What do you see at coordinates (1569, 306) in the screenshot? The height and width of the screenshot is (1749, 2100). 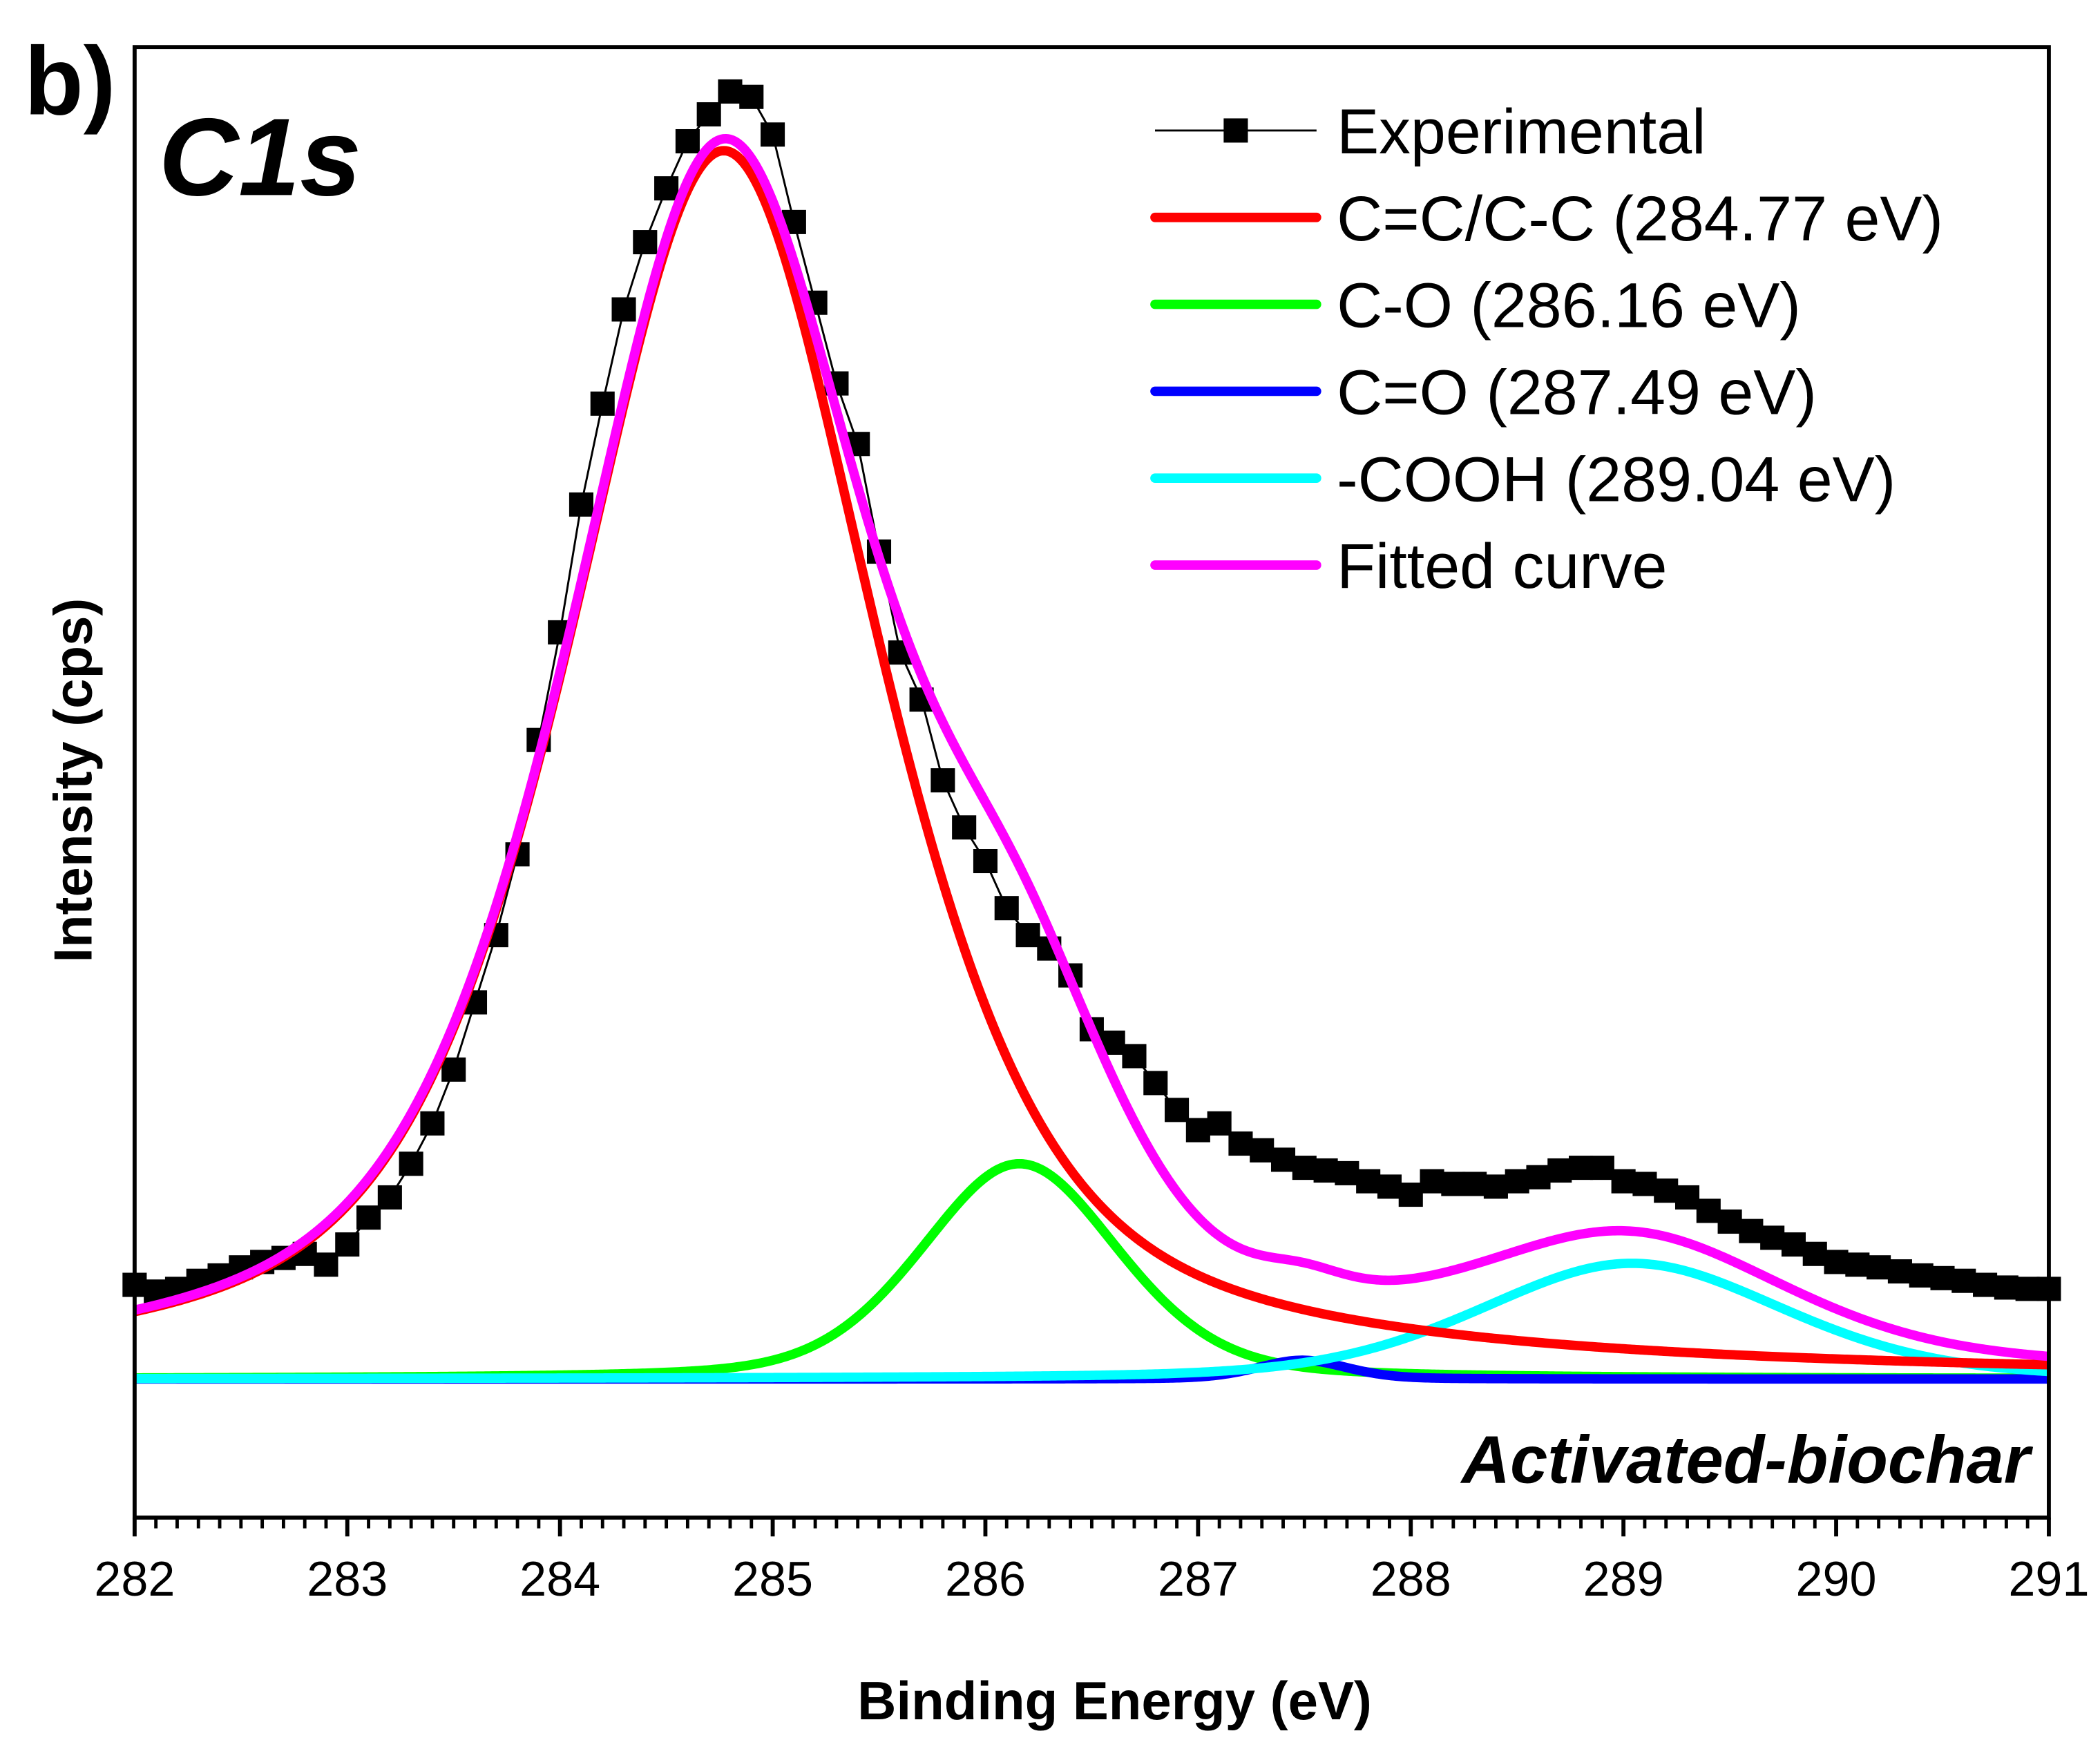 I see `legend-label: C-O (286.16 eV)` at bounding box center [1569, 306].